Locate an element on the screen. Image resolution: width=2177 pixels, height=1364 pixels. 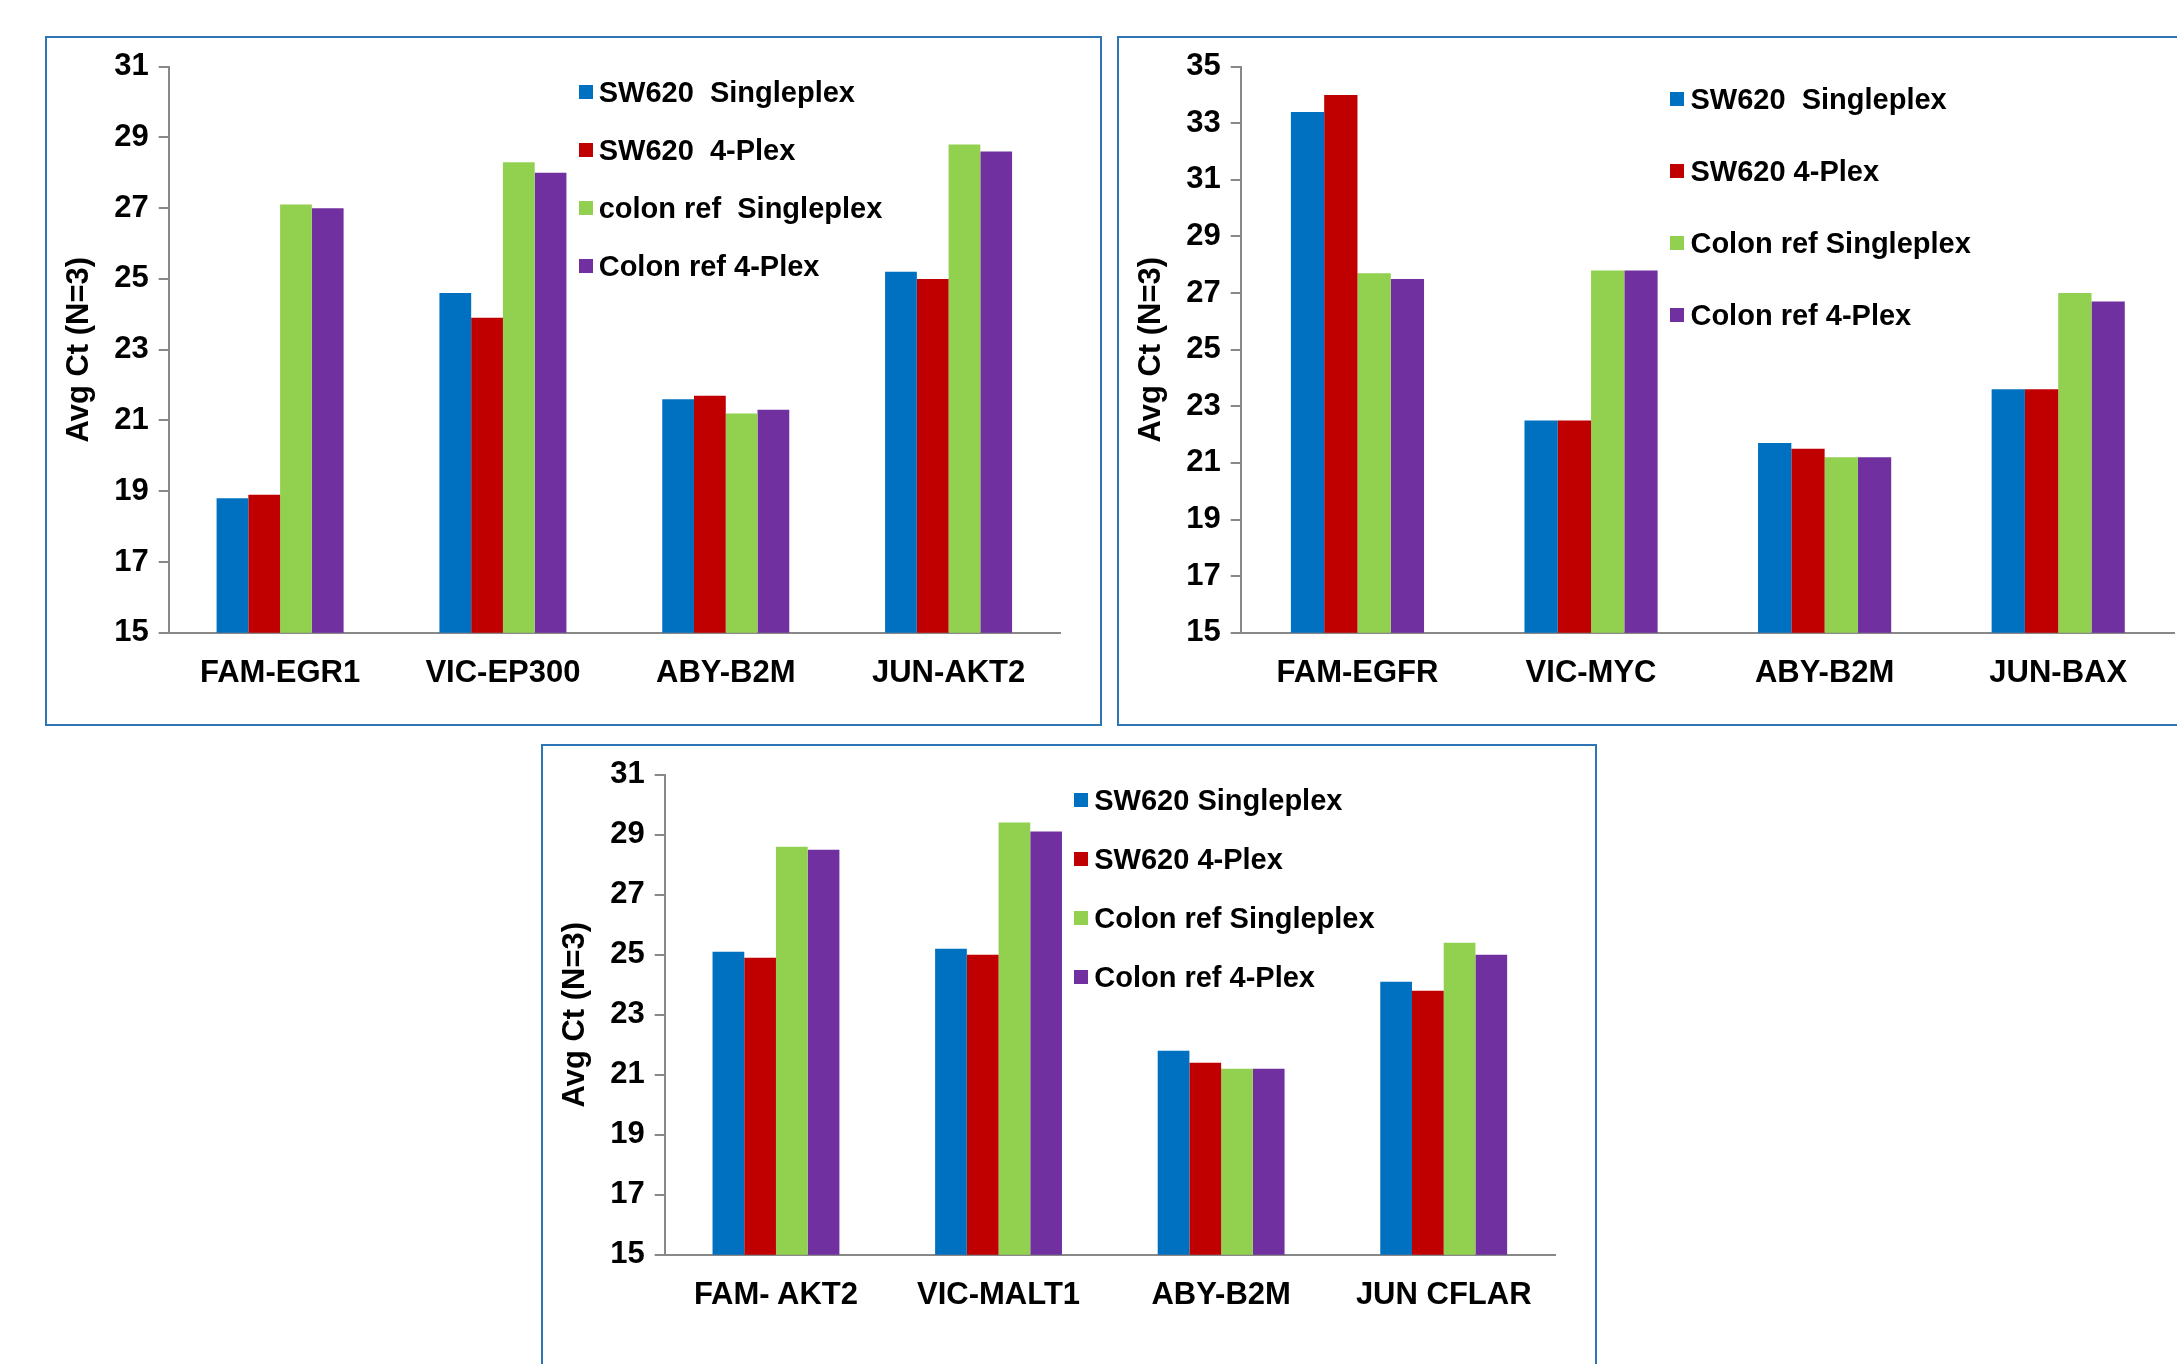
x-tick-label: JUN CFLAR is located at coordinates (1443, 1293).